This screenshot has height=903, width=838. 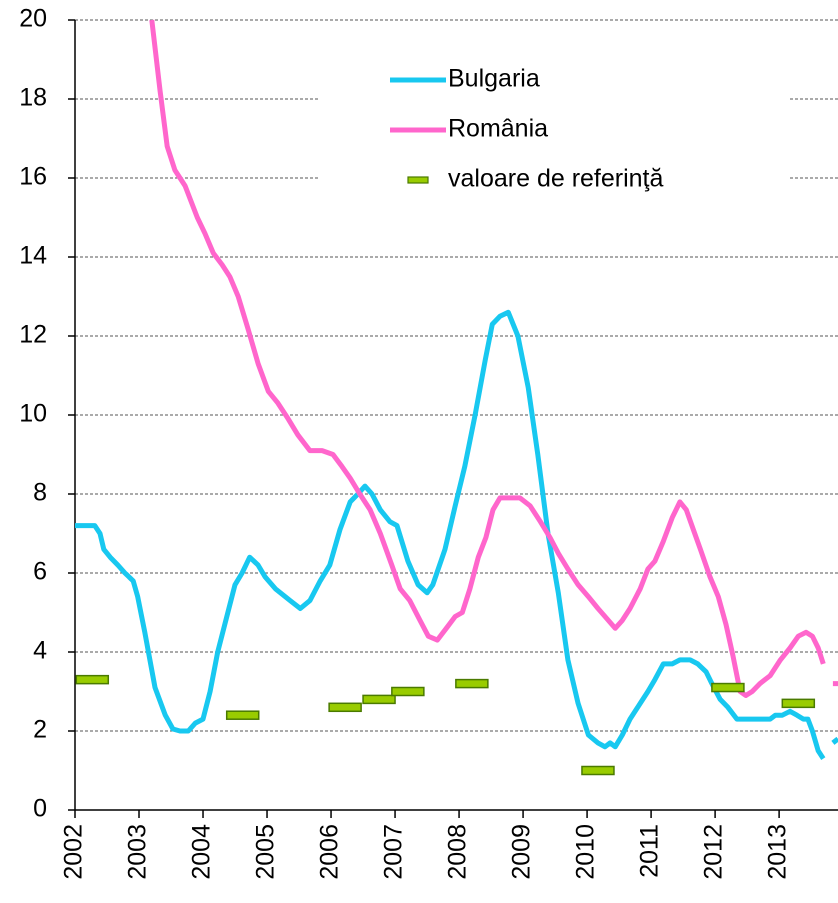 I want to click on y-tick-label: 4, so click(x=40, y=651).